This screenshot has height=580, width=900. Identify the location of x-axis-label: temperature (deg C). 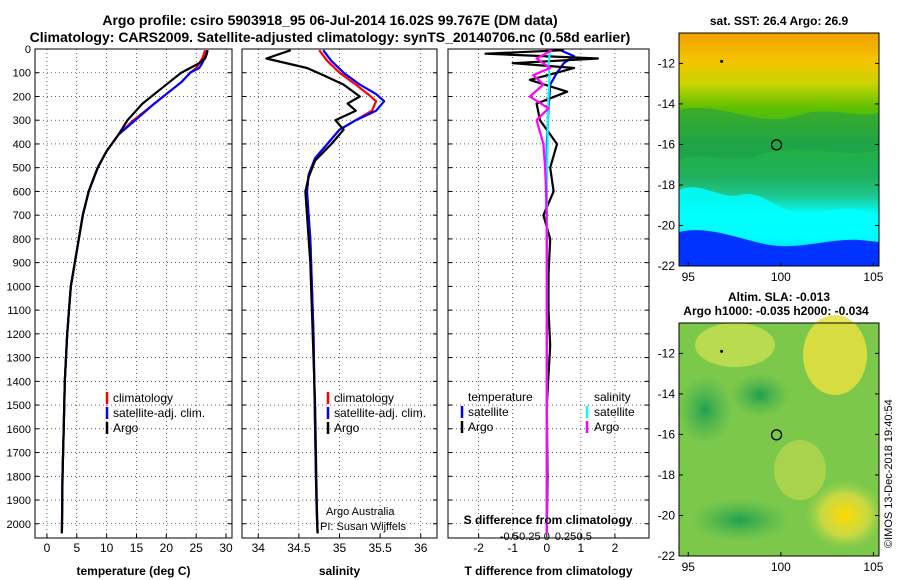
(133, 571).